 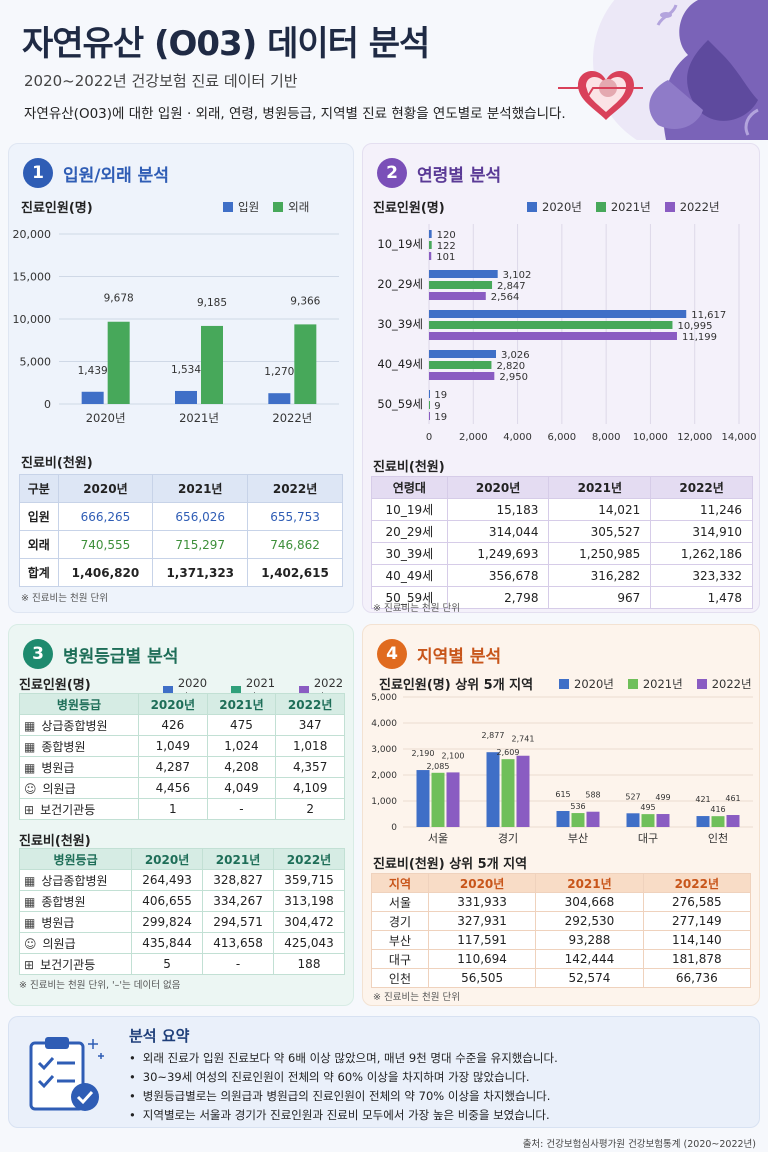 What do you see at coordinates (79, 725) in the screenshot?
I see `table-cell: ▦ 상급종합병원` at bounding box center [79, 725].